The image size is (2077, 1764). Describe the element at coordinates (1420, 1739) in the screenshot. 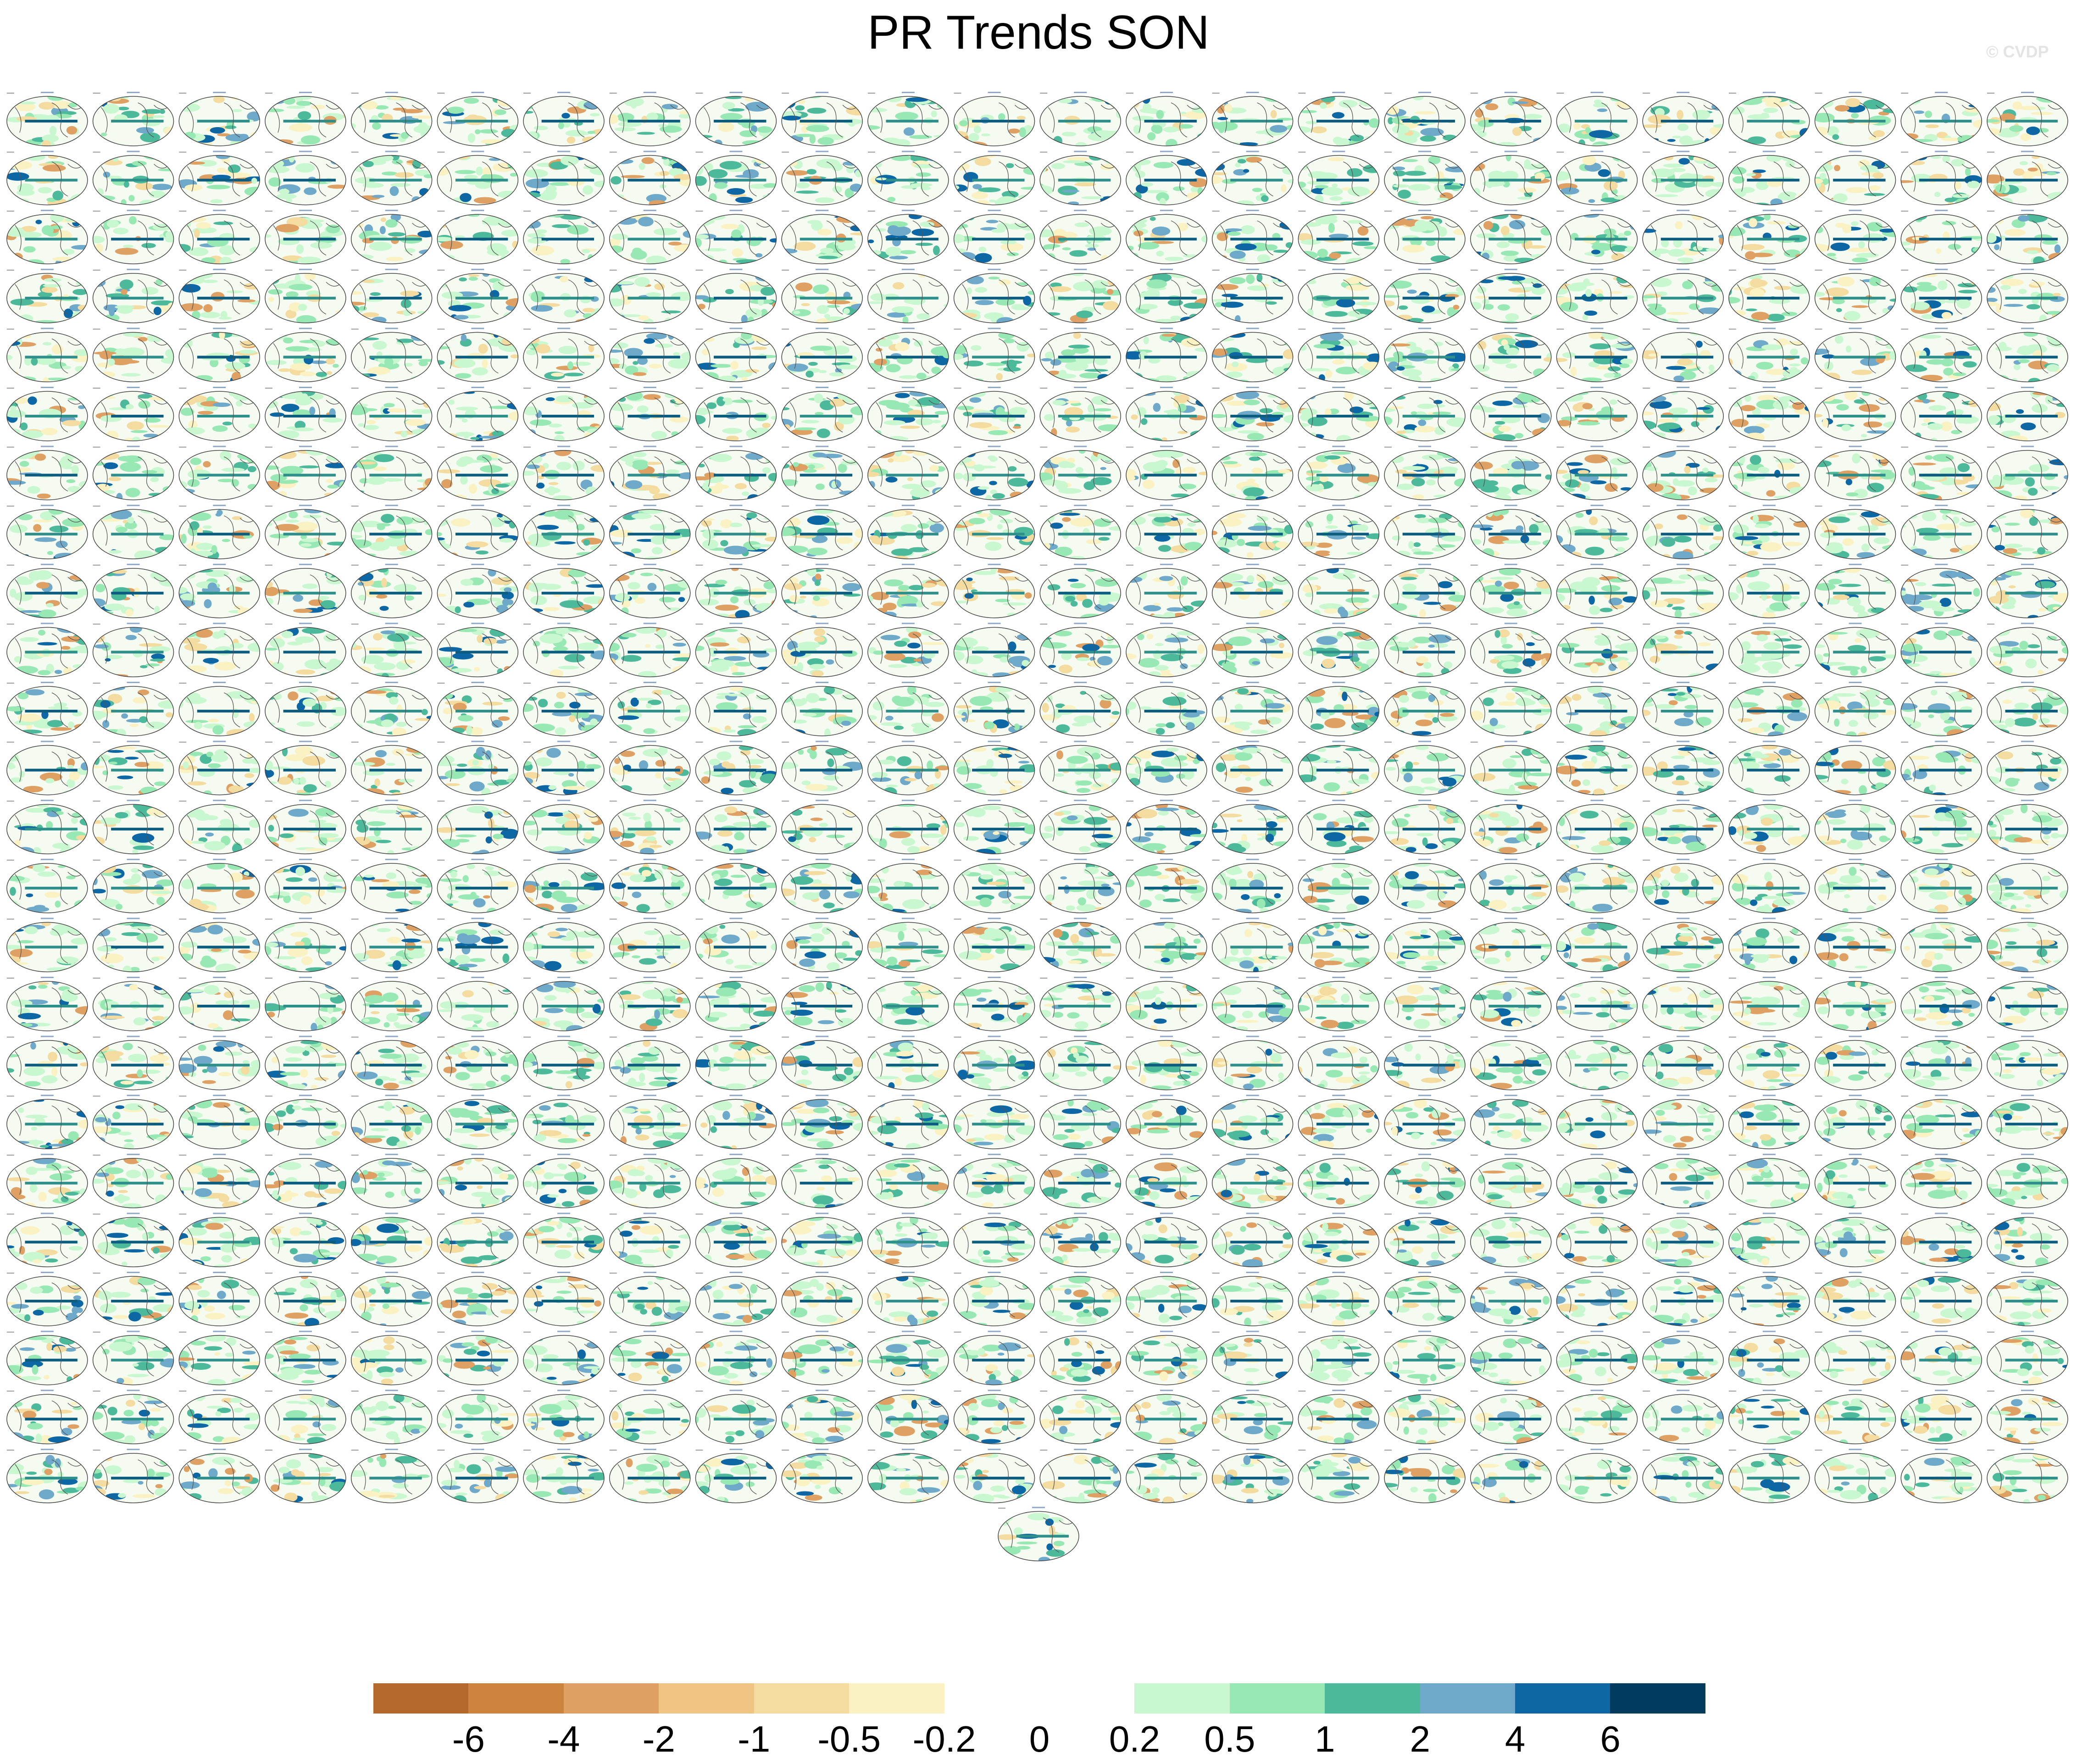

I see `colorbar-tick-label: 2` at that location.